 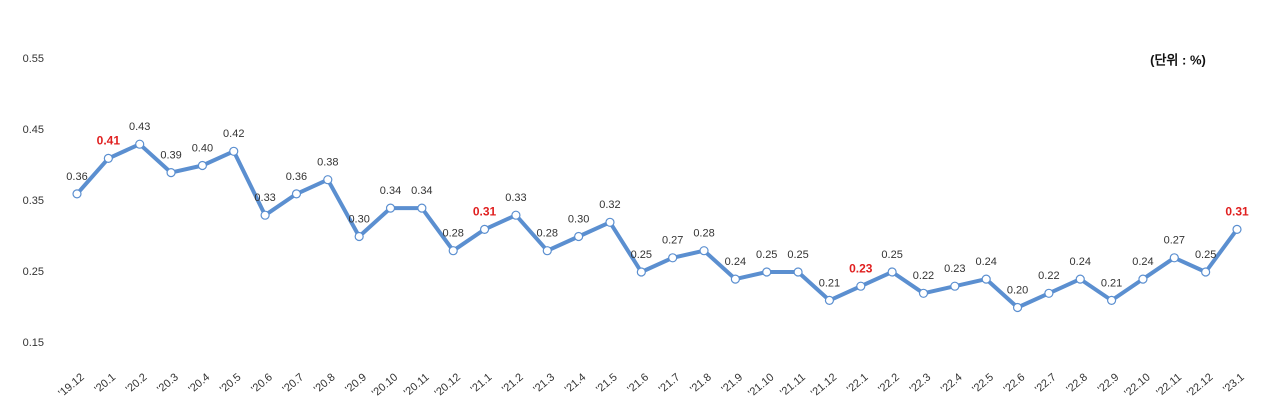 I want to click on x-tick-label: '22.8, so click(x=1077, y=383).